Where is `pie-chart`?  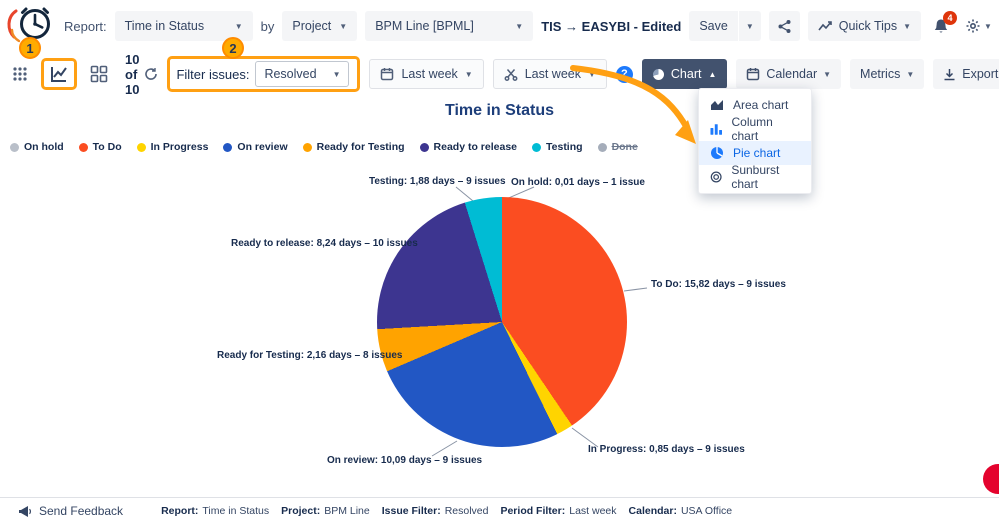 pie-chart is located at coordinates (502, 322).